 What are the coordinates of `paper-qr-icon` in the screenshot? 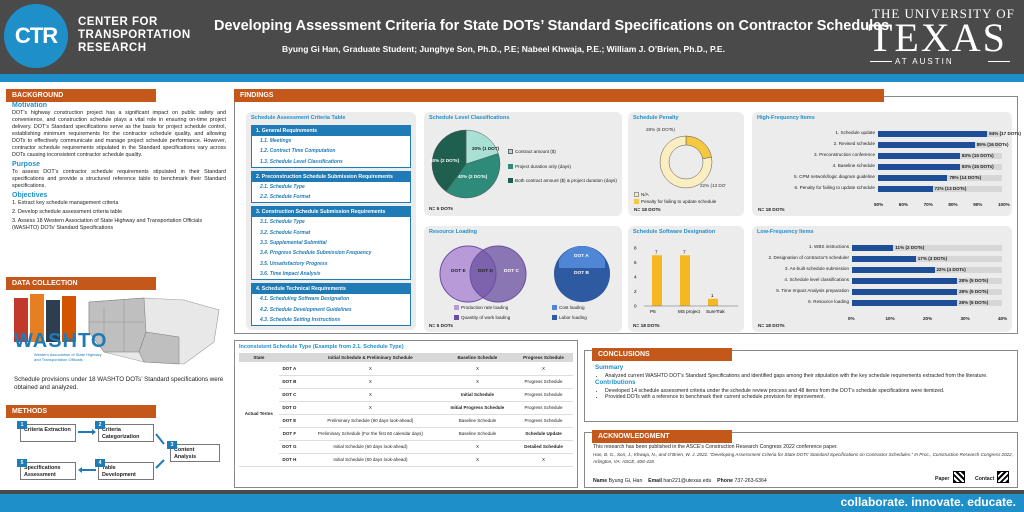 It's located at (959, 477).